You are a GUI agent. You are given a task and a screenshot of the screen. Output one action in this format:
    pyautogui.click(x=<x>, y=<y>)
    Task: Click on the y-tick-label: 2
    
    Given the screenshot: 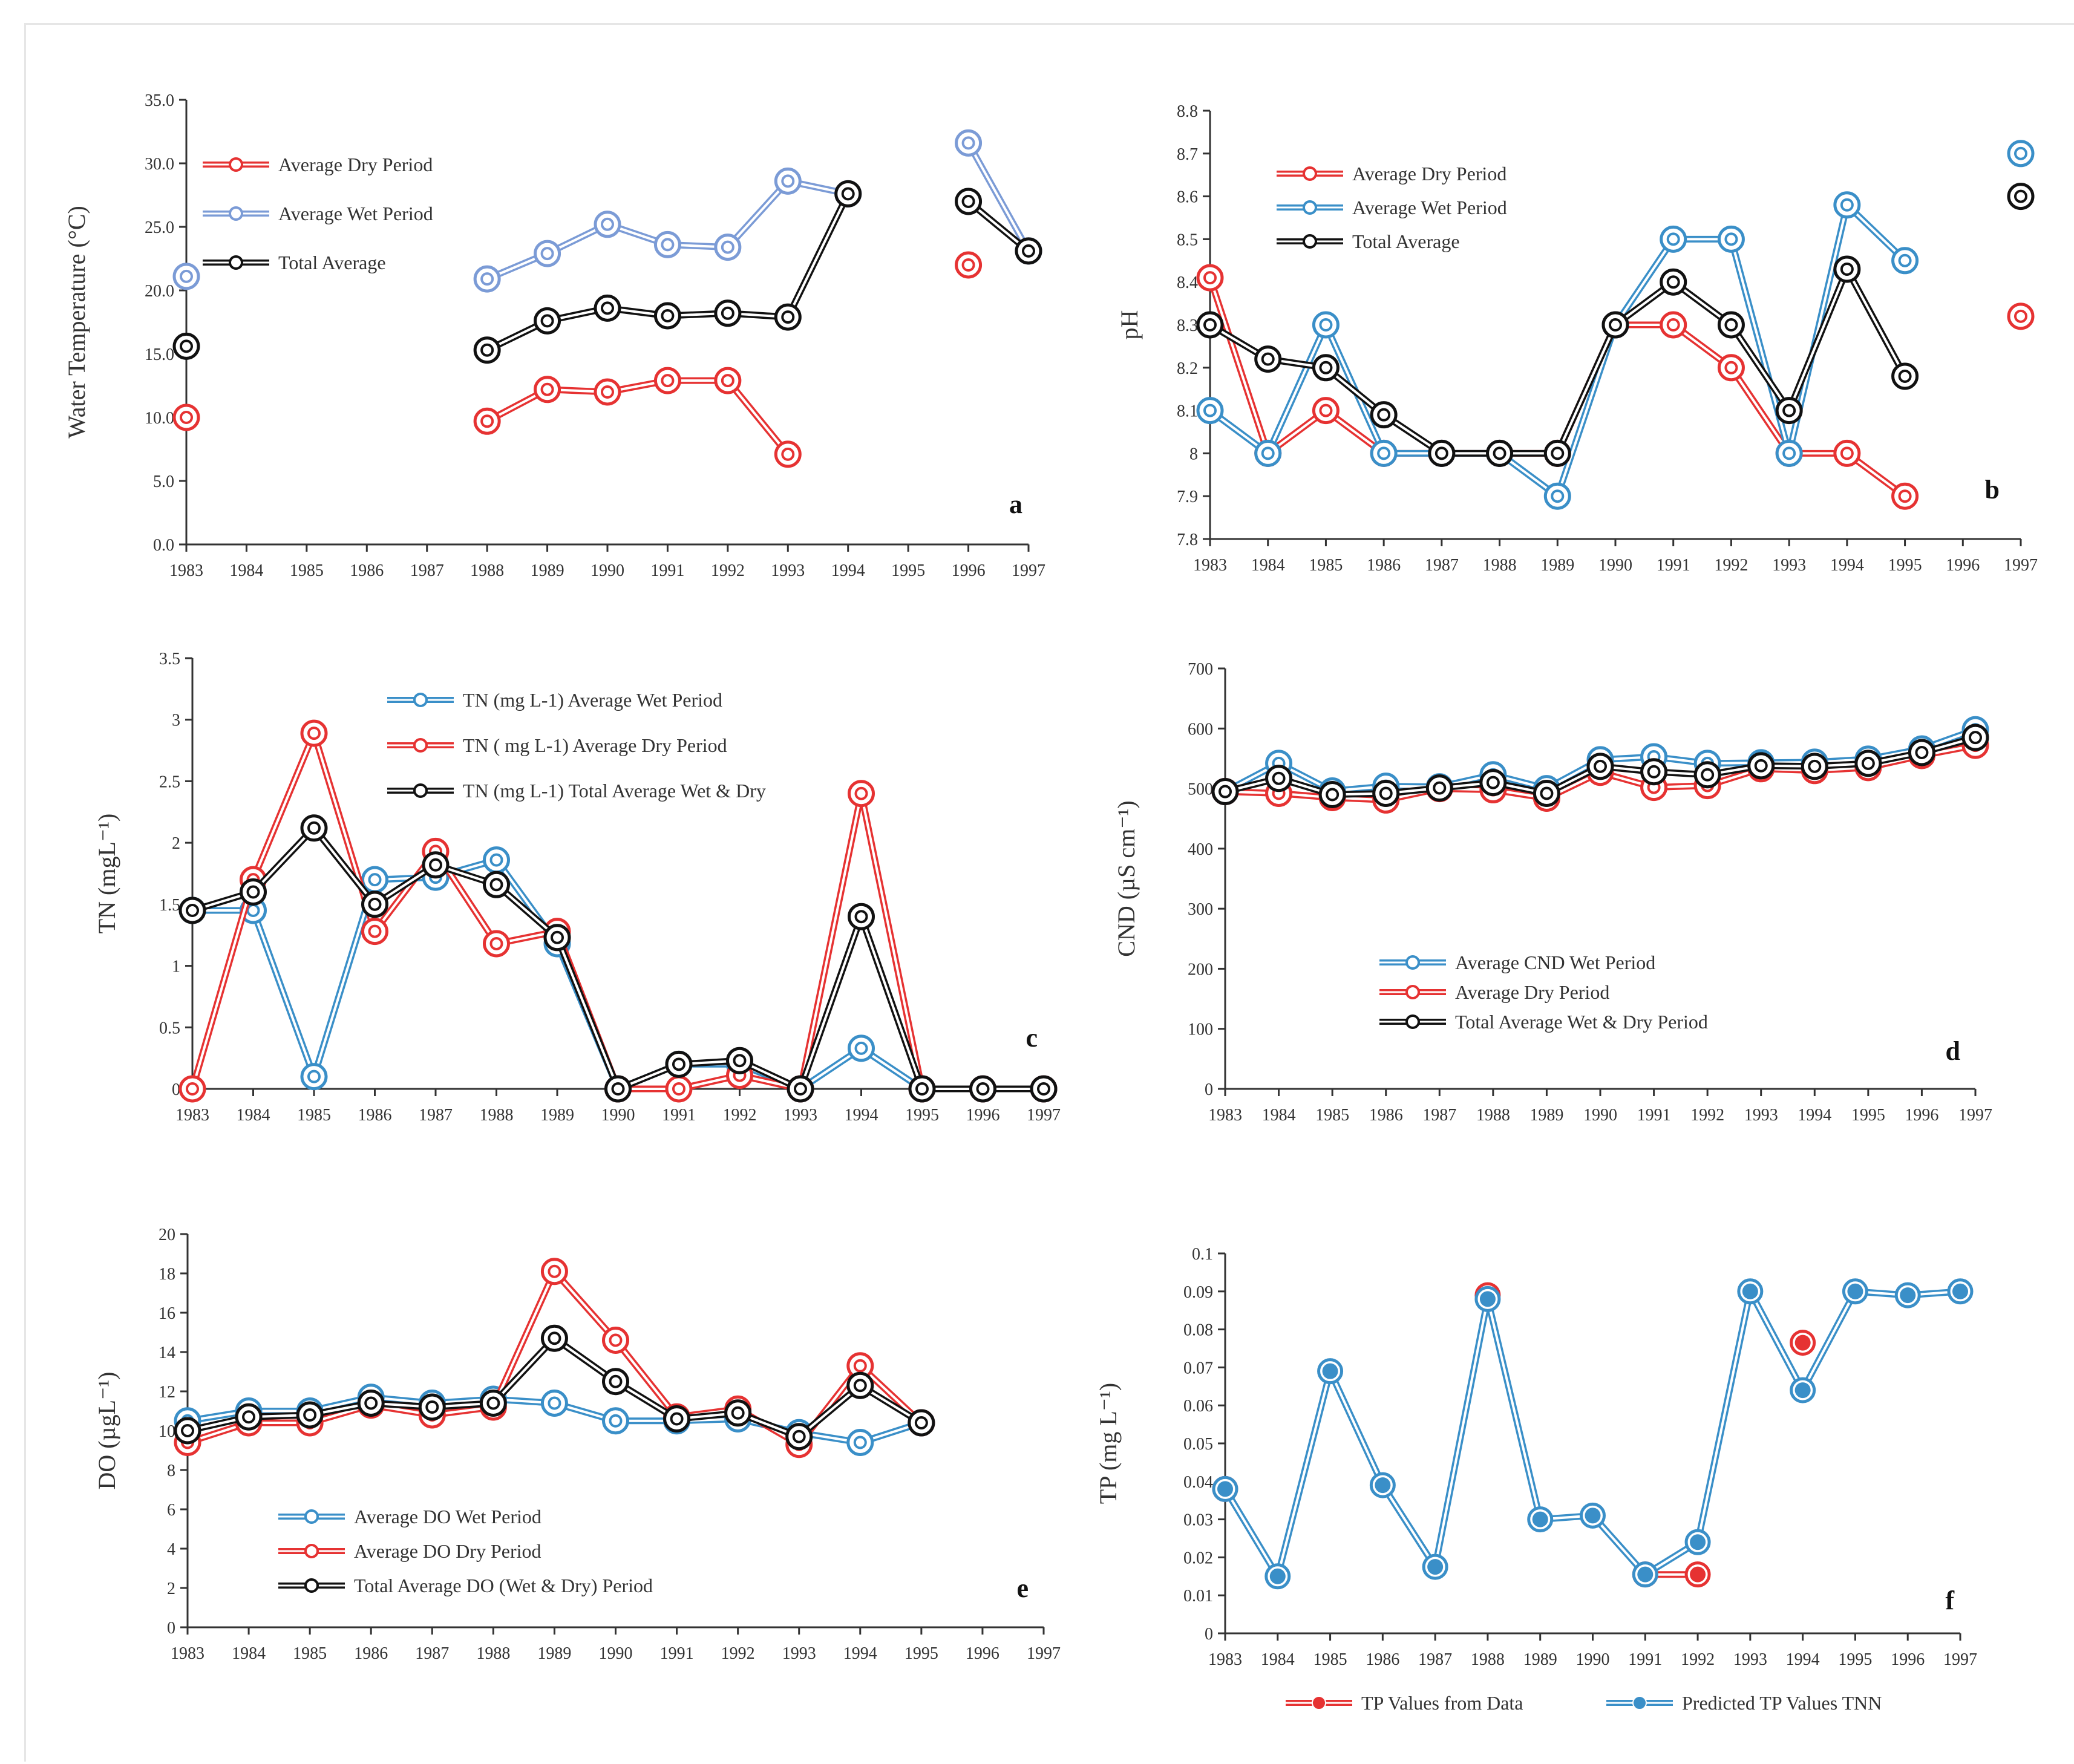 What is the action you would take?
    pyautogui.click(x=171, y=1589)
    